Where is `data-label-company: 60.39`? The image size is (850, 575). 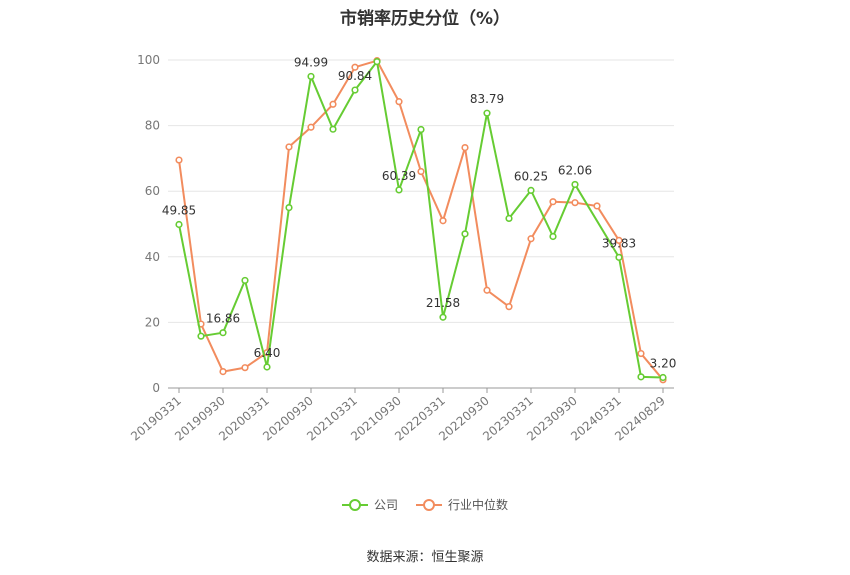 data-label-company: 60.39 is located at coordinates (399, 176).